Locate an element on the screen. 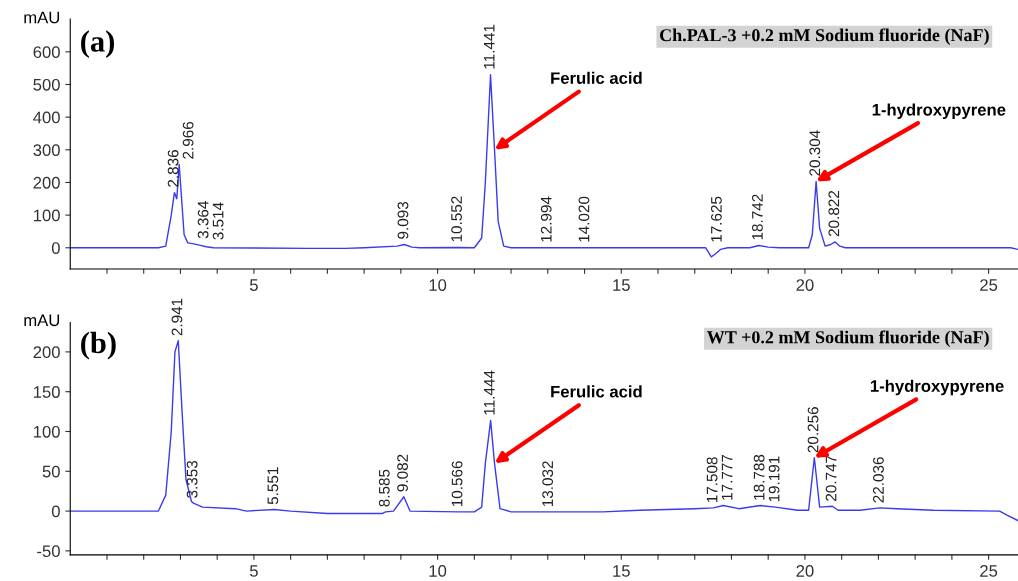 This screenshot has width=1018, height=581. y-tick-label: 300 is located at coordinates (46, 150).